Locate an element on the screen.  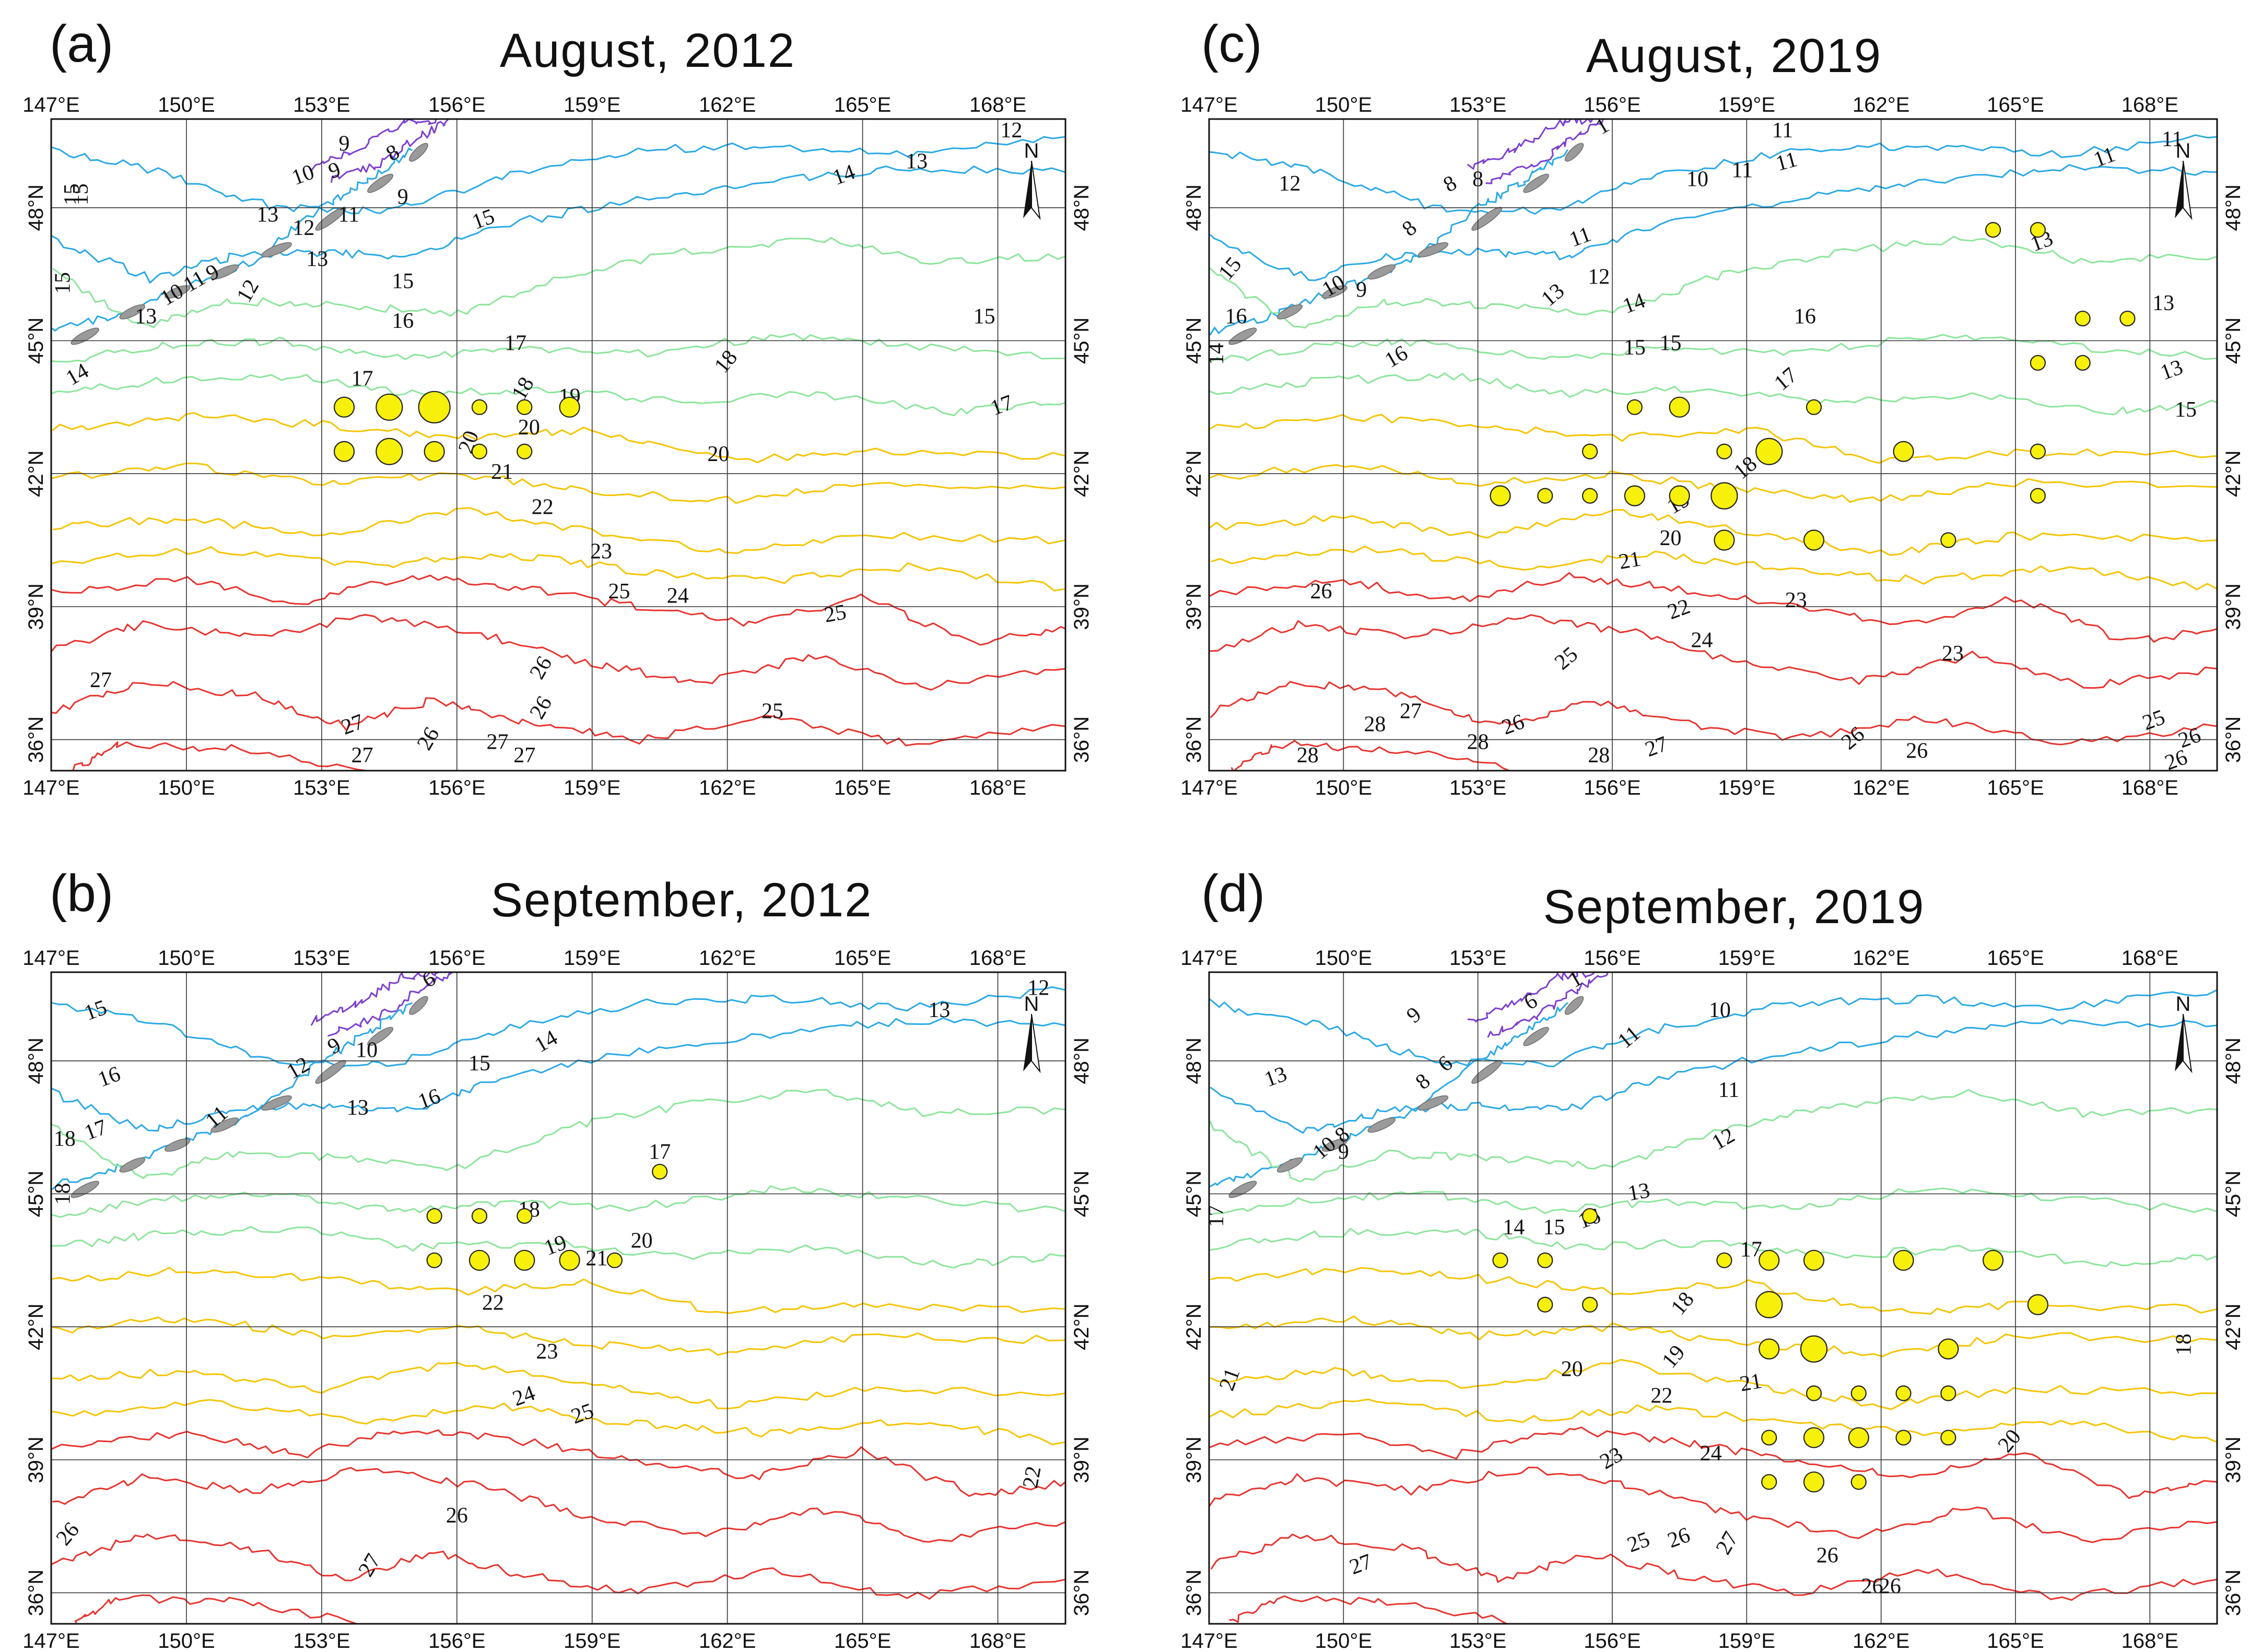
lat-tick-right: 42°N is located at coordinates (1081, 1327).